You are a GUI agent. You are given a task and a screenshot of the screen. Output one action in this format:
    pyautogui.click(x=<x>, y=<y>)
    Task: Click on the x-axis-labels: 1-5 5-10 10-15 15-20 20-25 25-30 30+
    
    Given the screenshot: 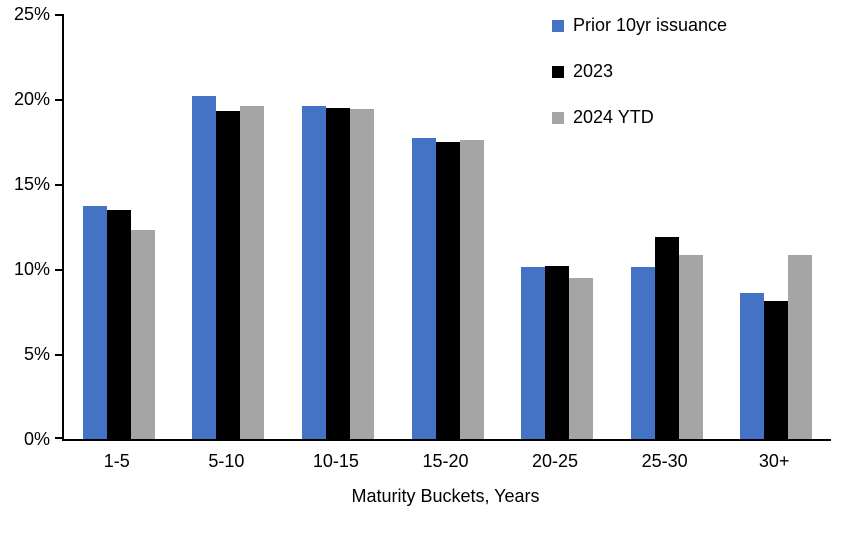 What is the action you would take?
    pyautogui.click(x=445, y=462)
    